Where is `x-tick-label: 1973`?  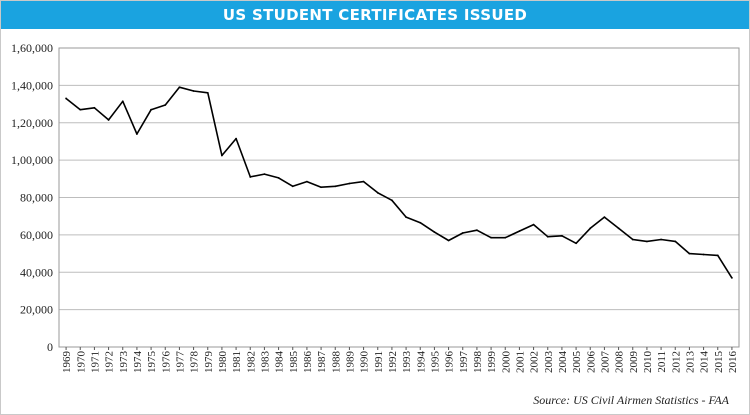 x-tick-label: 1973 is located at coordinates (124, 362).